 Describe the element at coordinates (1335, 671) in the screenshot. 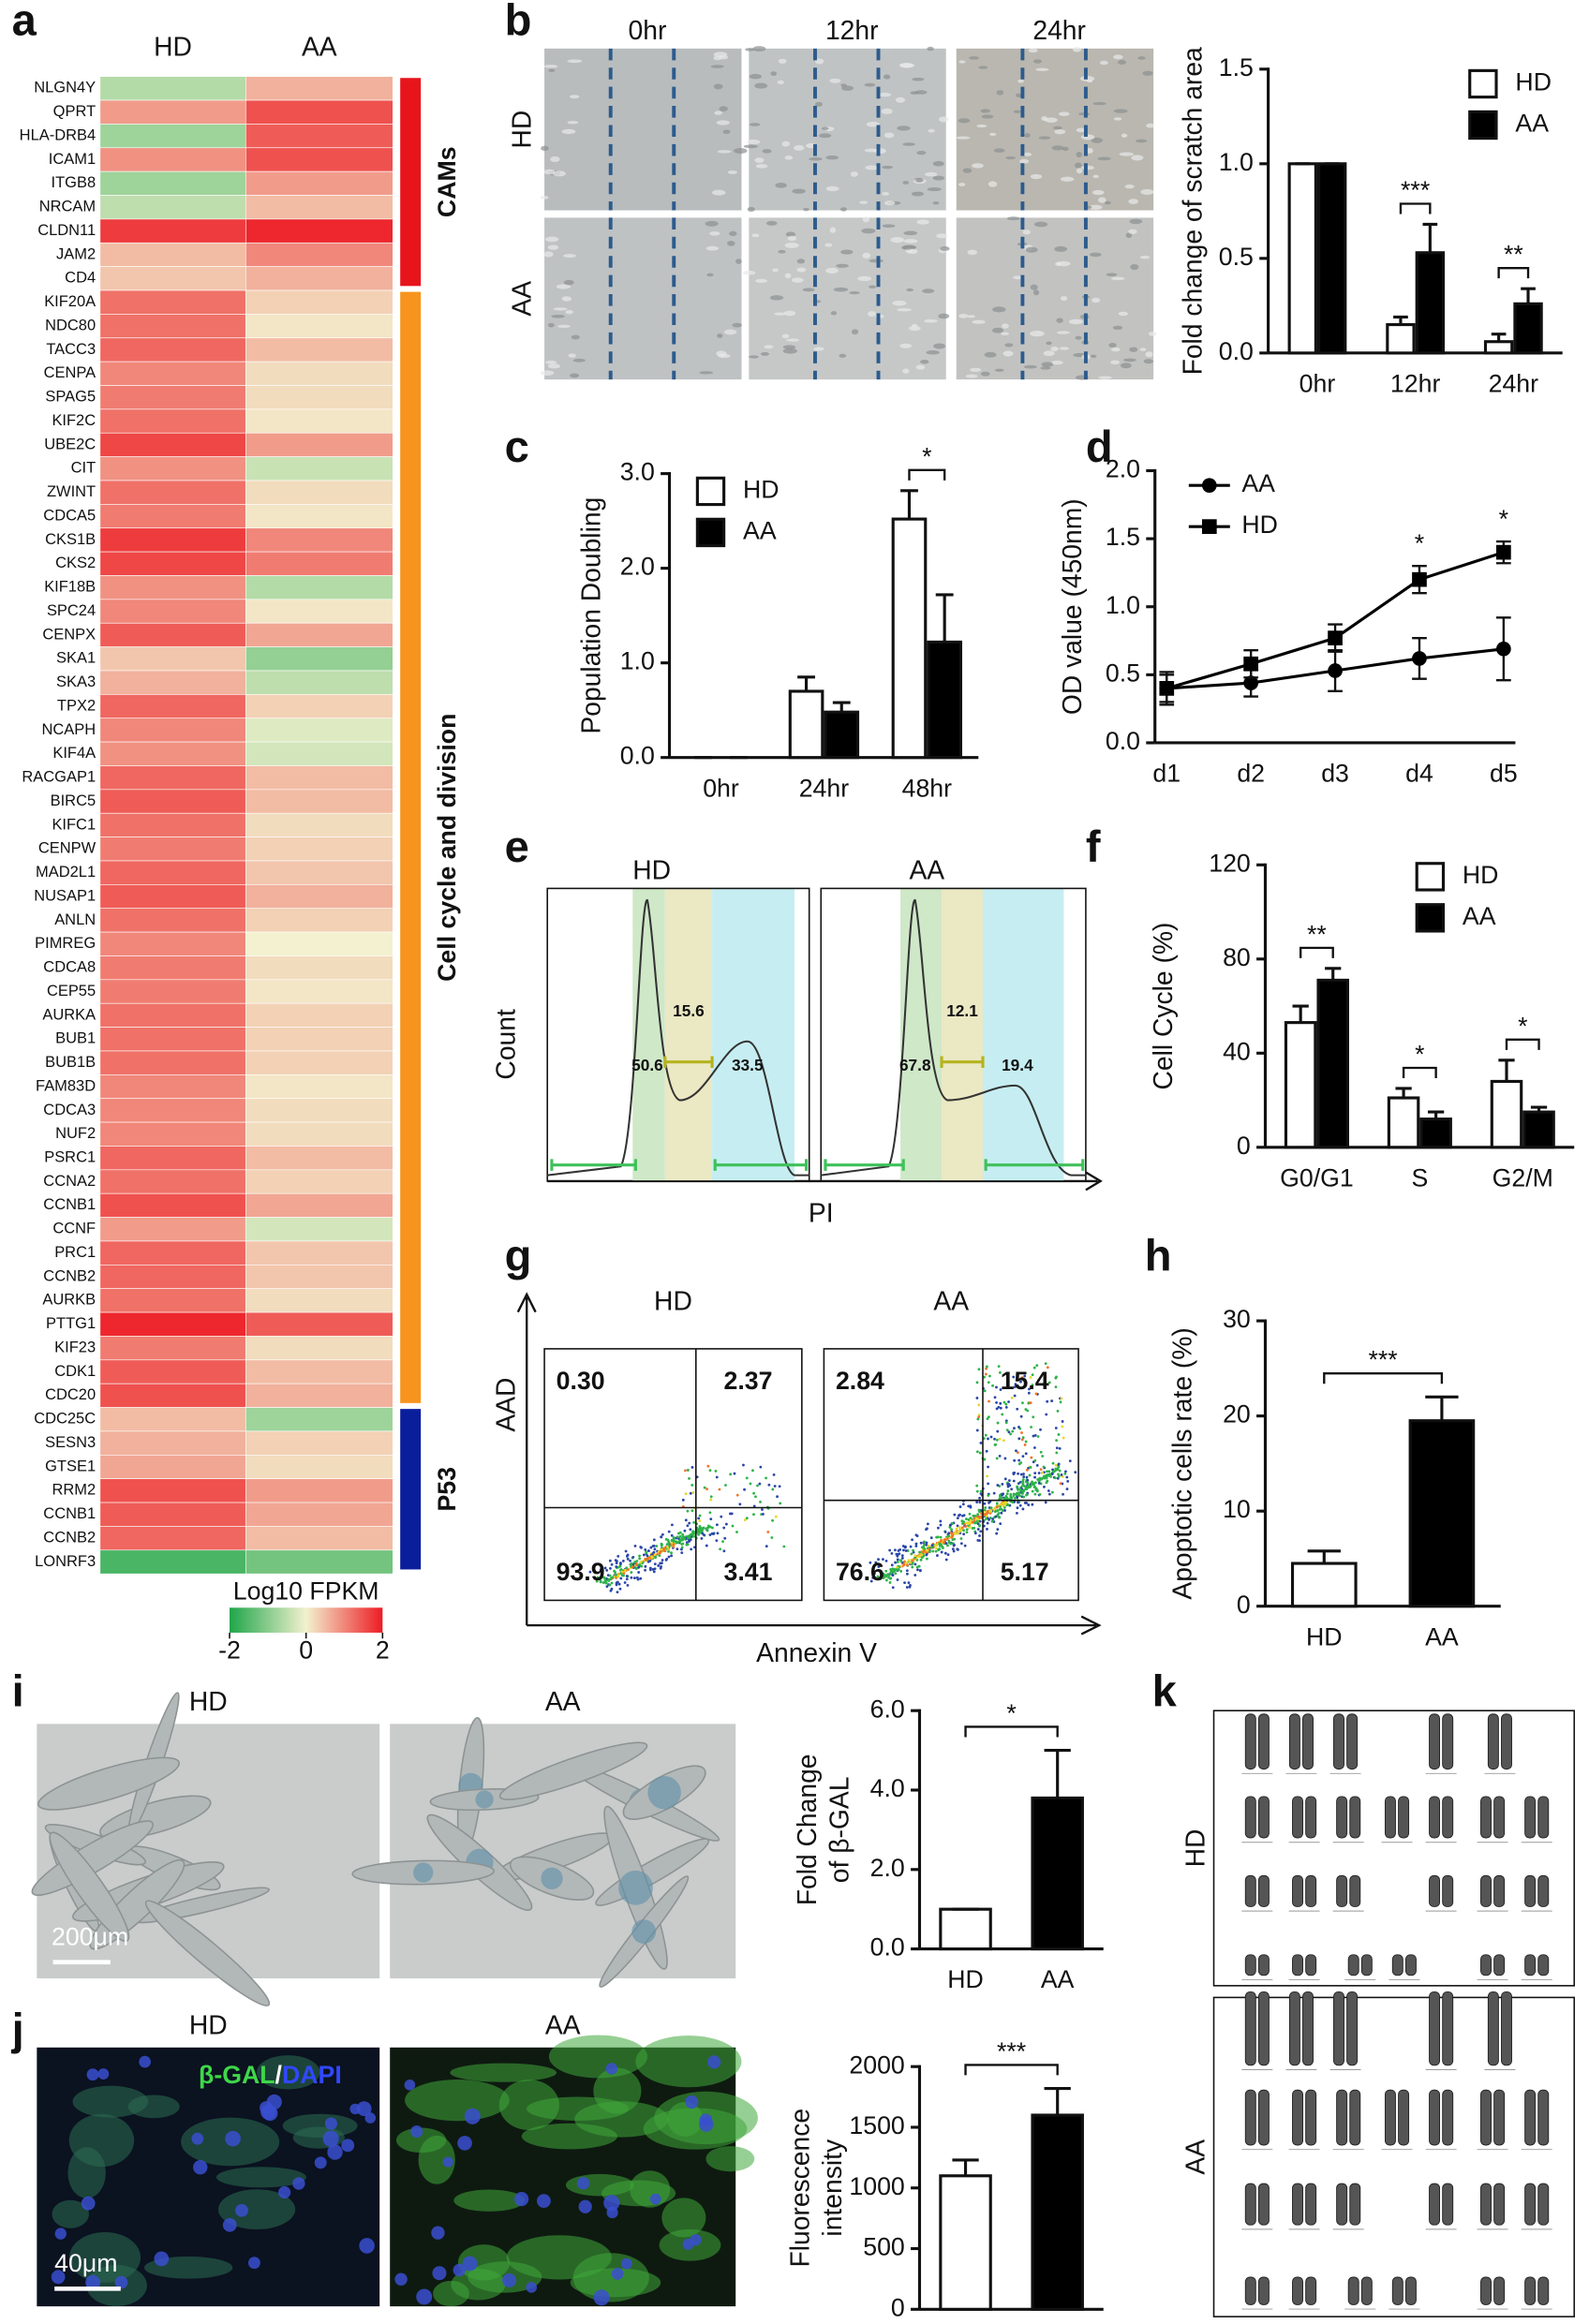

I see `marker` at that location.